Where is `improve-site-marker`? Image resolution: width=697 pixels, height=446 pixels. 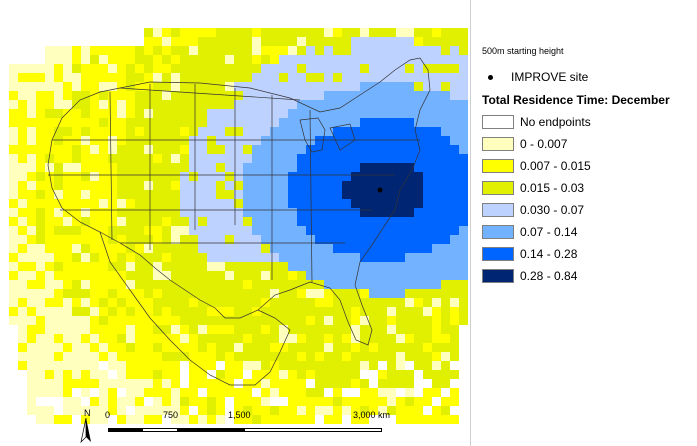 improve-site-marker is located at coordinates (380, 190).